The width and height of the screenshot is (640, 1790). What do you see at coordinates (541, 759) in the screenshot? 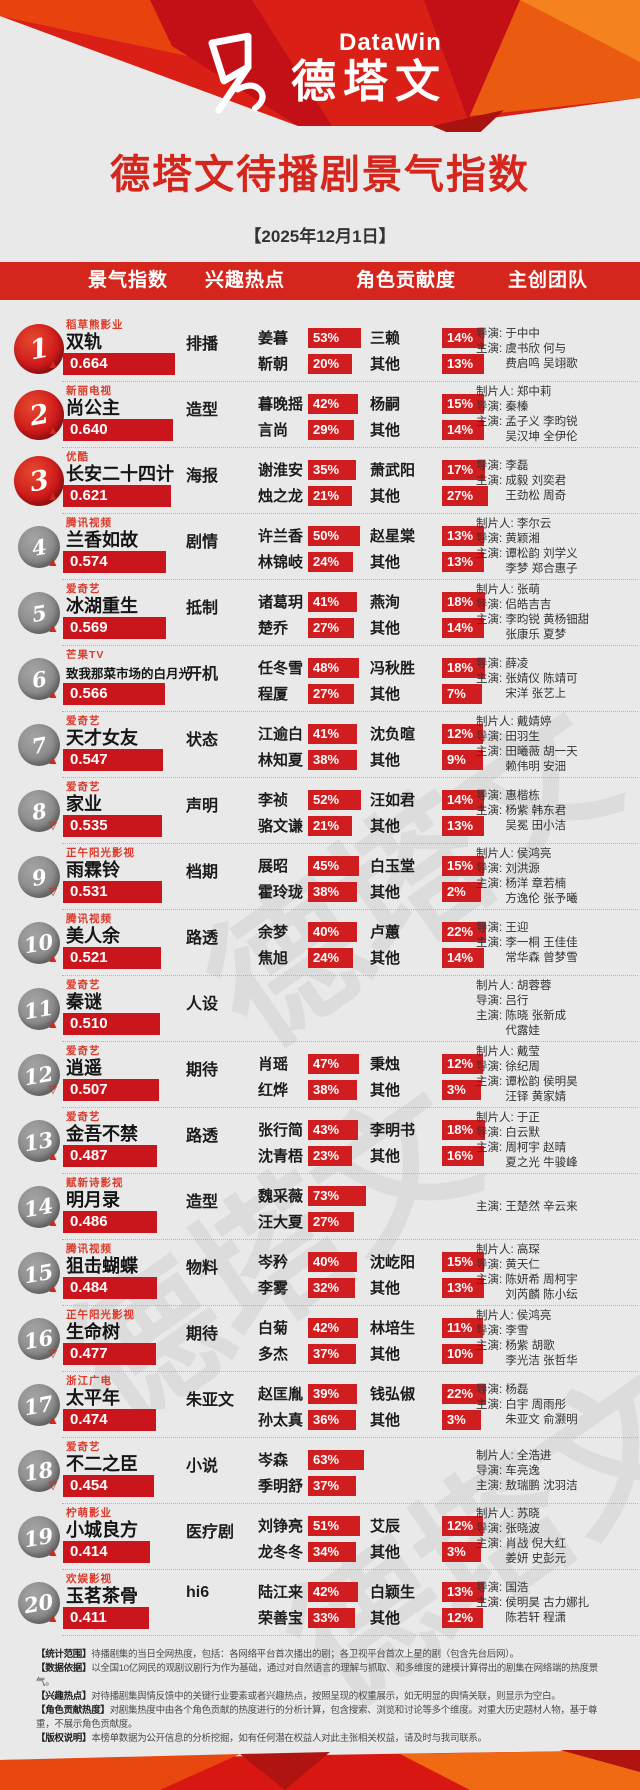
I see `team-names: 田曦薇 胡一天 赖伟明 安沺` at bounding box center [541, 759].